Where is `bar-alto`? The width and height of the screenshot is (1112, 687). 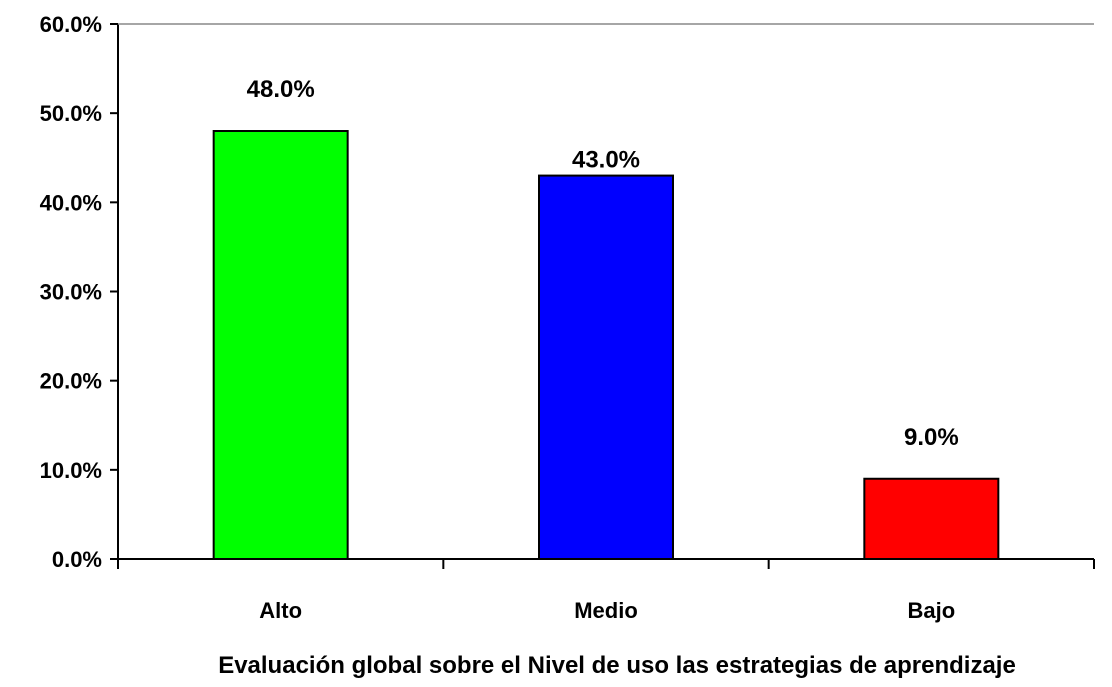 bar-alto is located at coordinates (280, 345).